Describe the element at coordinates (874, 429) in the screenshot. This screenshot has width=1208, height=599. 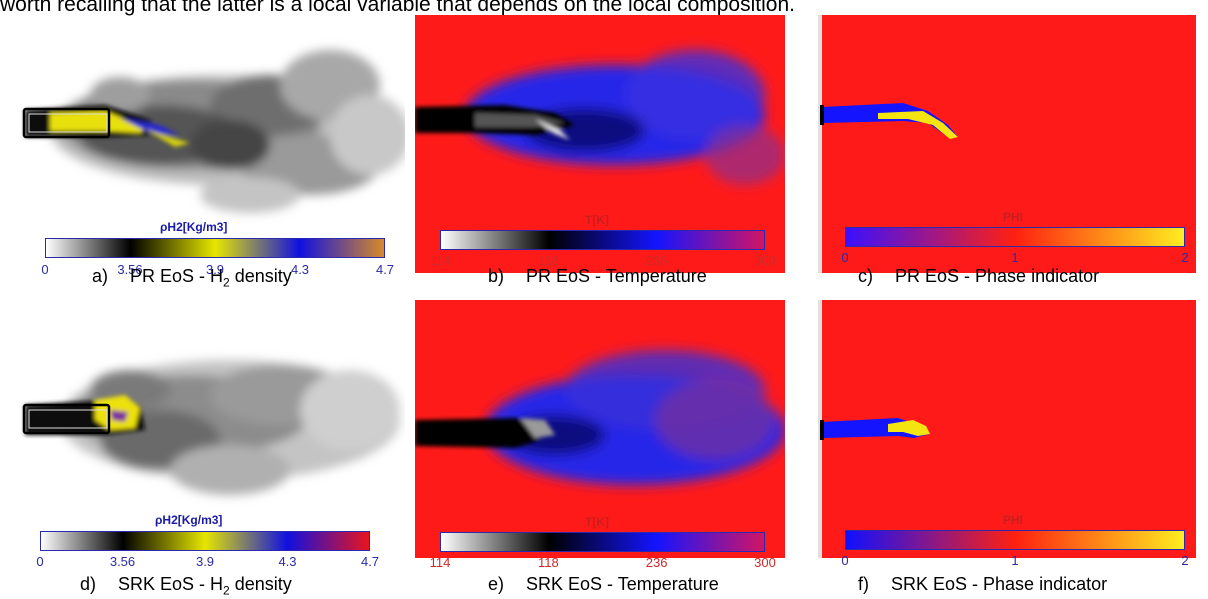
I see `phase-field-plot-srk` at that location.